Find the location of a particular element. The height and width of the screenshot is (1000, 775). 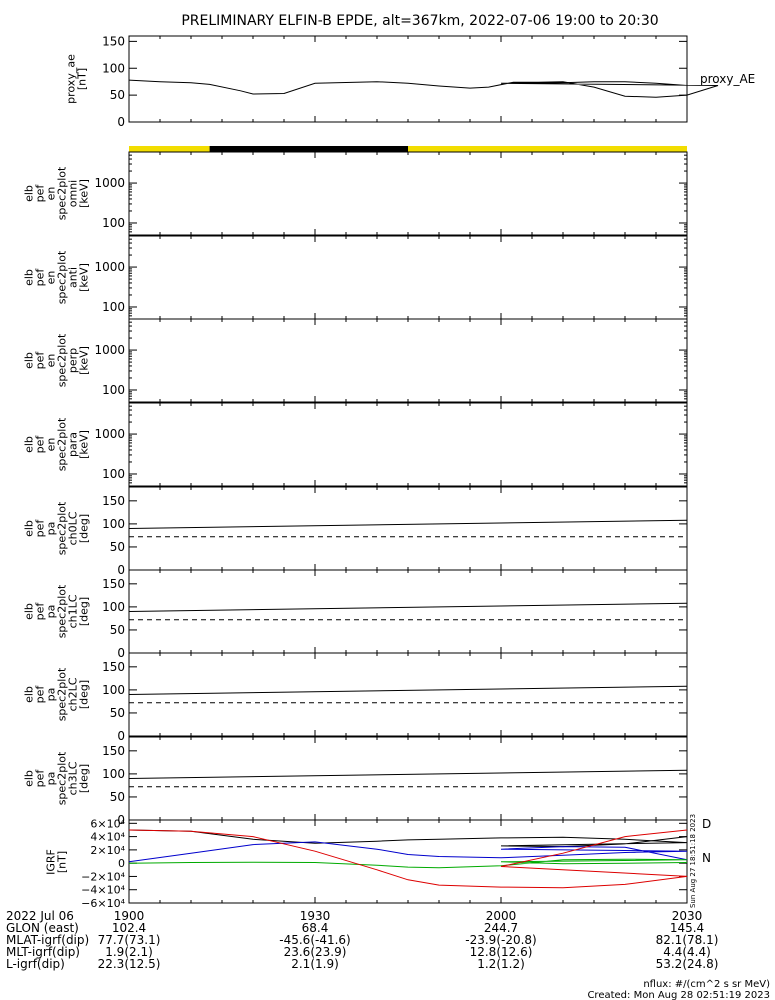

y-axis-label: IGRF[nT] is located at coordinates (57, 862).